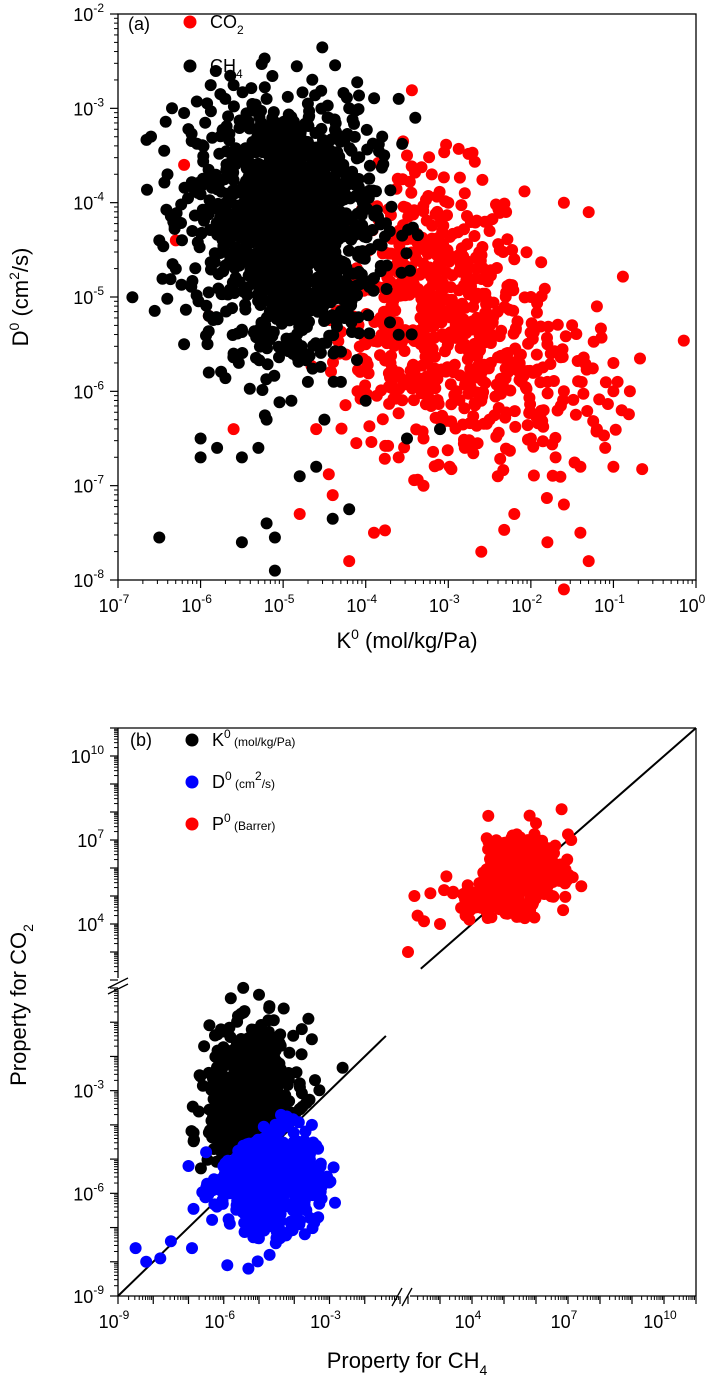  What do you see at coordinates (192, 782) in the screenshot?
I see `legend-d0-marker` at bounding box center [192, 782].